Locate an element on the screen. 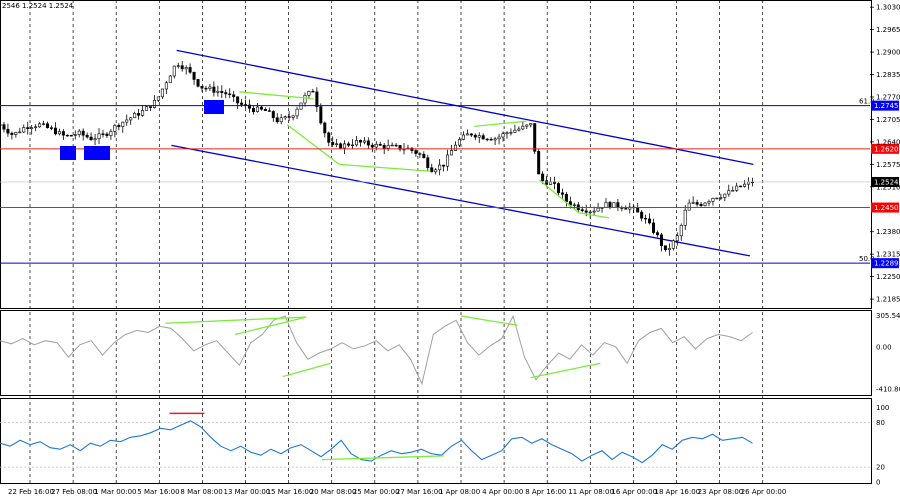  rsi-tick-label: 20 is located at coordinates (880, 468).